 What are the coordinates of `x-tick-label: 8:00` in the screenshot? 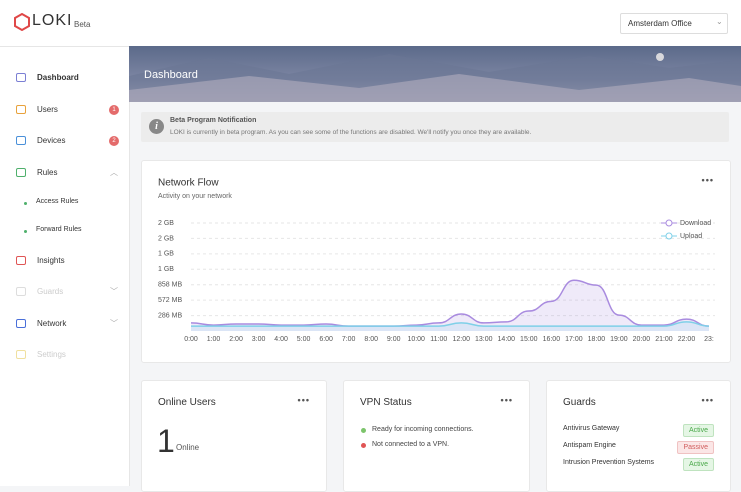 It's located at (371, 339).